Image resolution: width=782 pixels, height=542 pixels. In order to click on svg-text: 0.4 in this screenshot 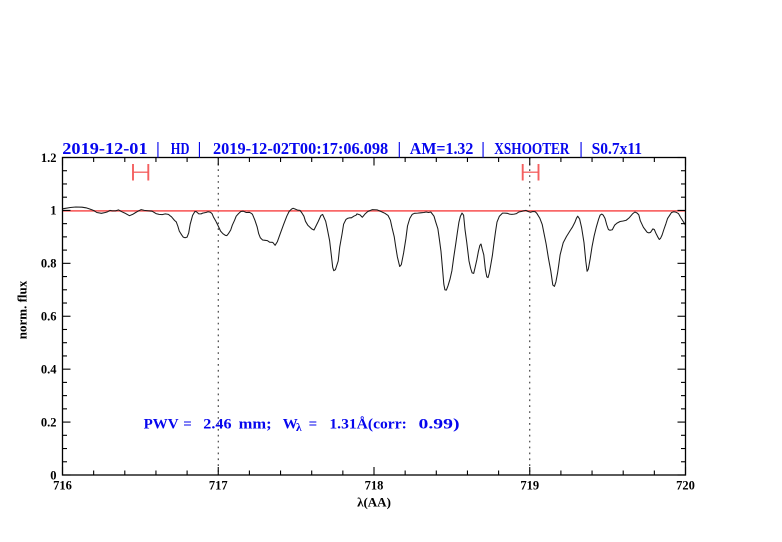, I will do `click(49, 370)`.